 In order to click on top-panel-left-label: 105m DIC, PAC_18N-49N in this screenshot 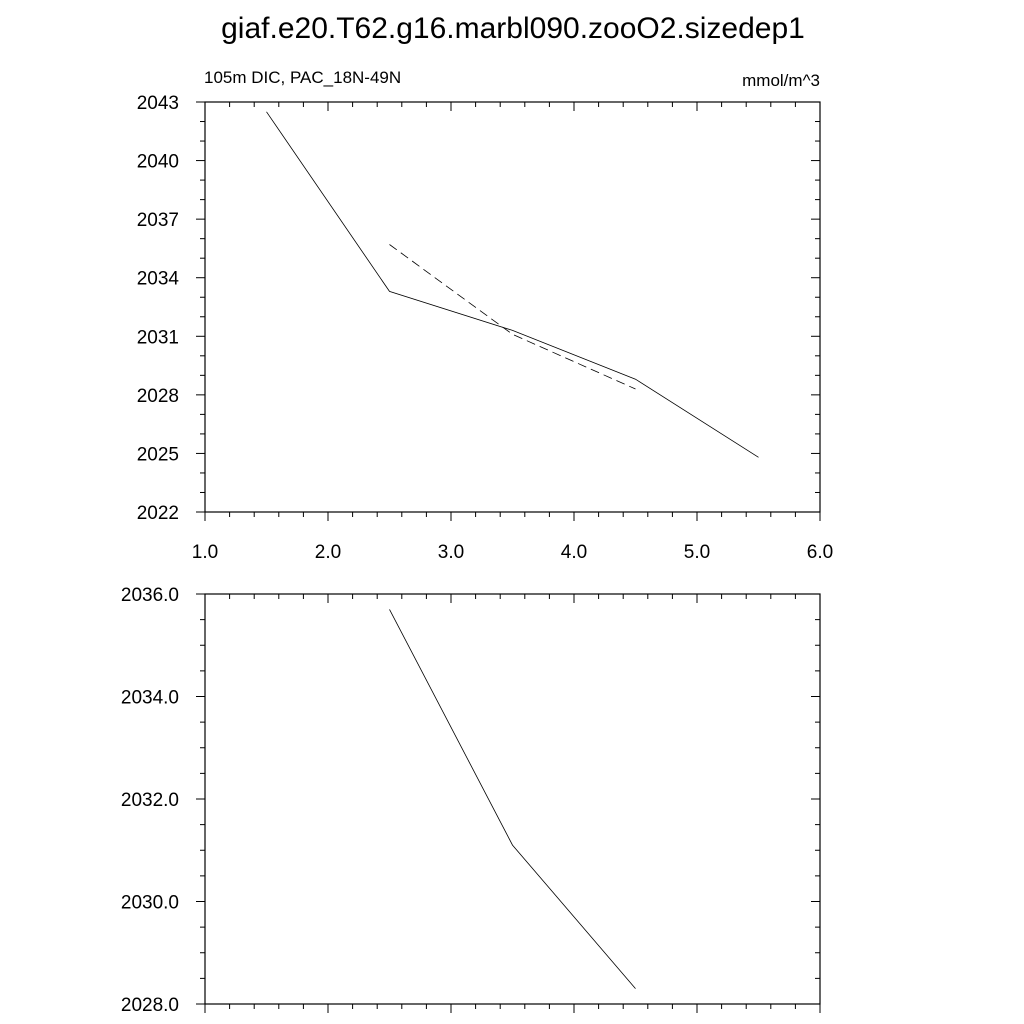, I will do `click(302, 77)`.